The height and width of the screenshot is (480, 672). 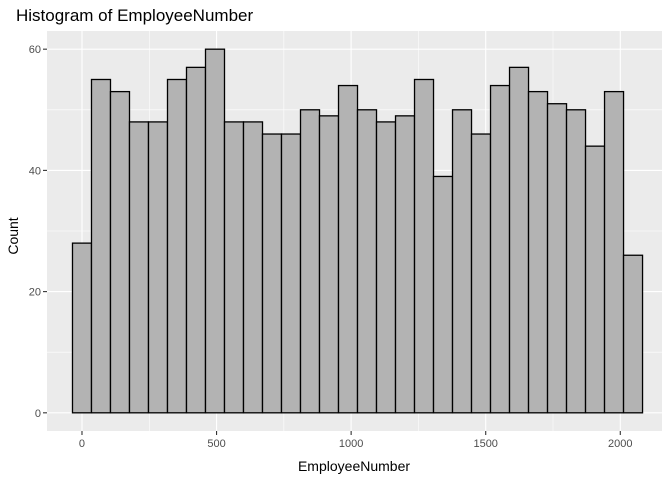 I want to click on x-axis-title: EmployeeNumber, so click(x=354, y=466).